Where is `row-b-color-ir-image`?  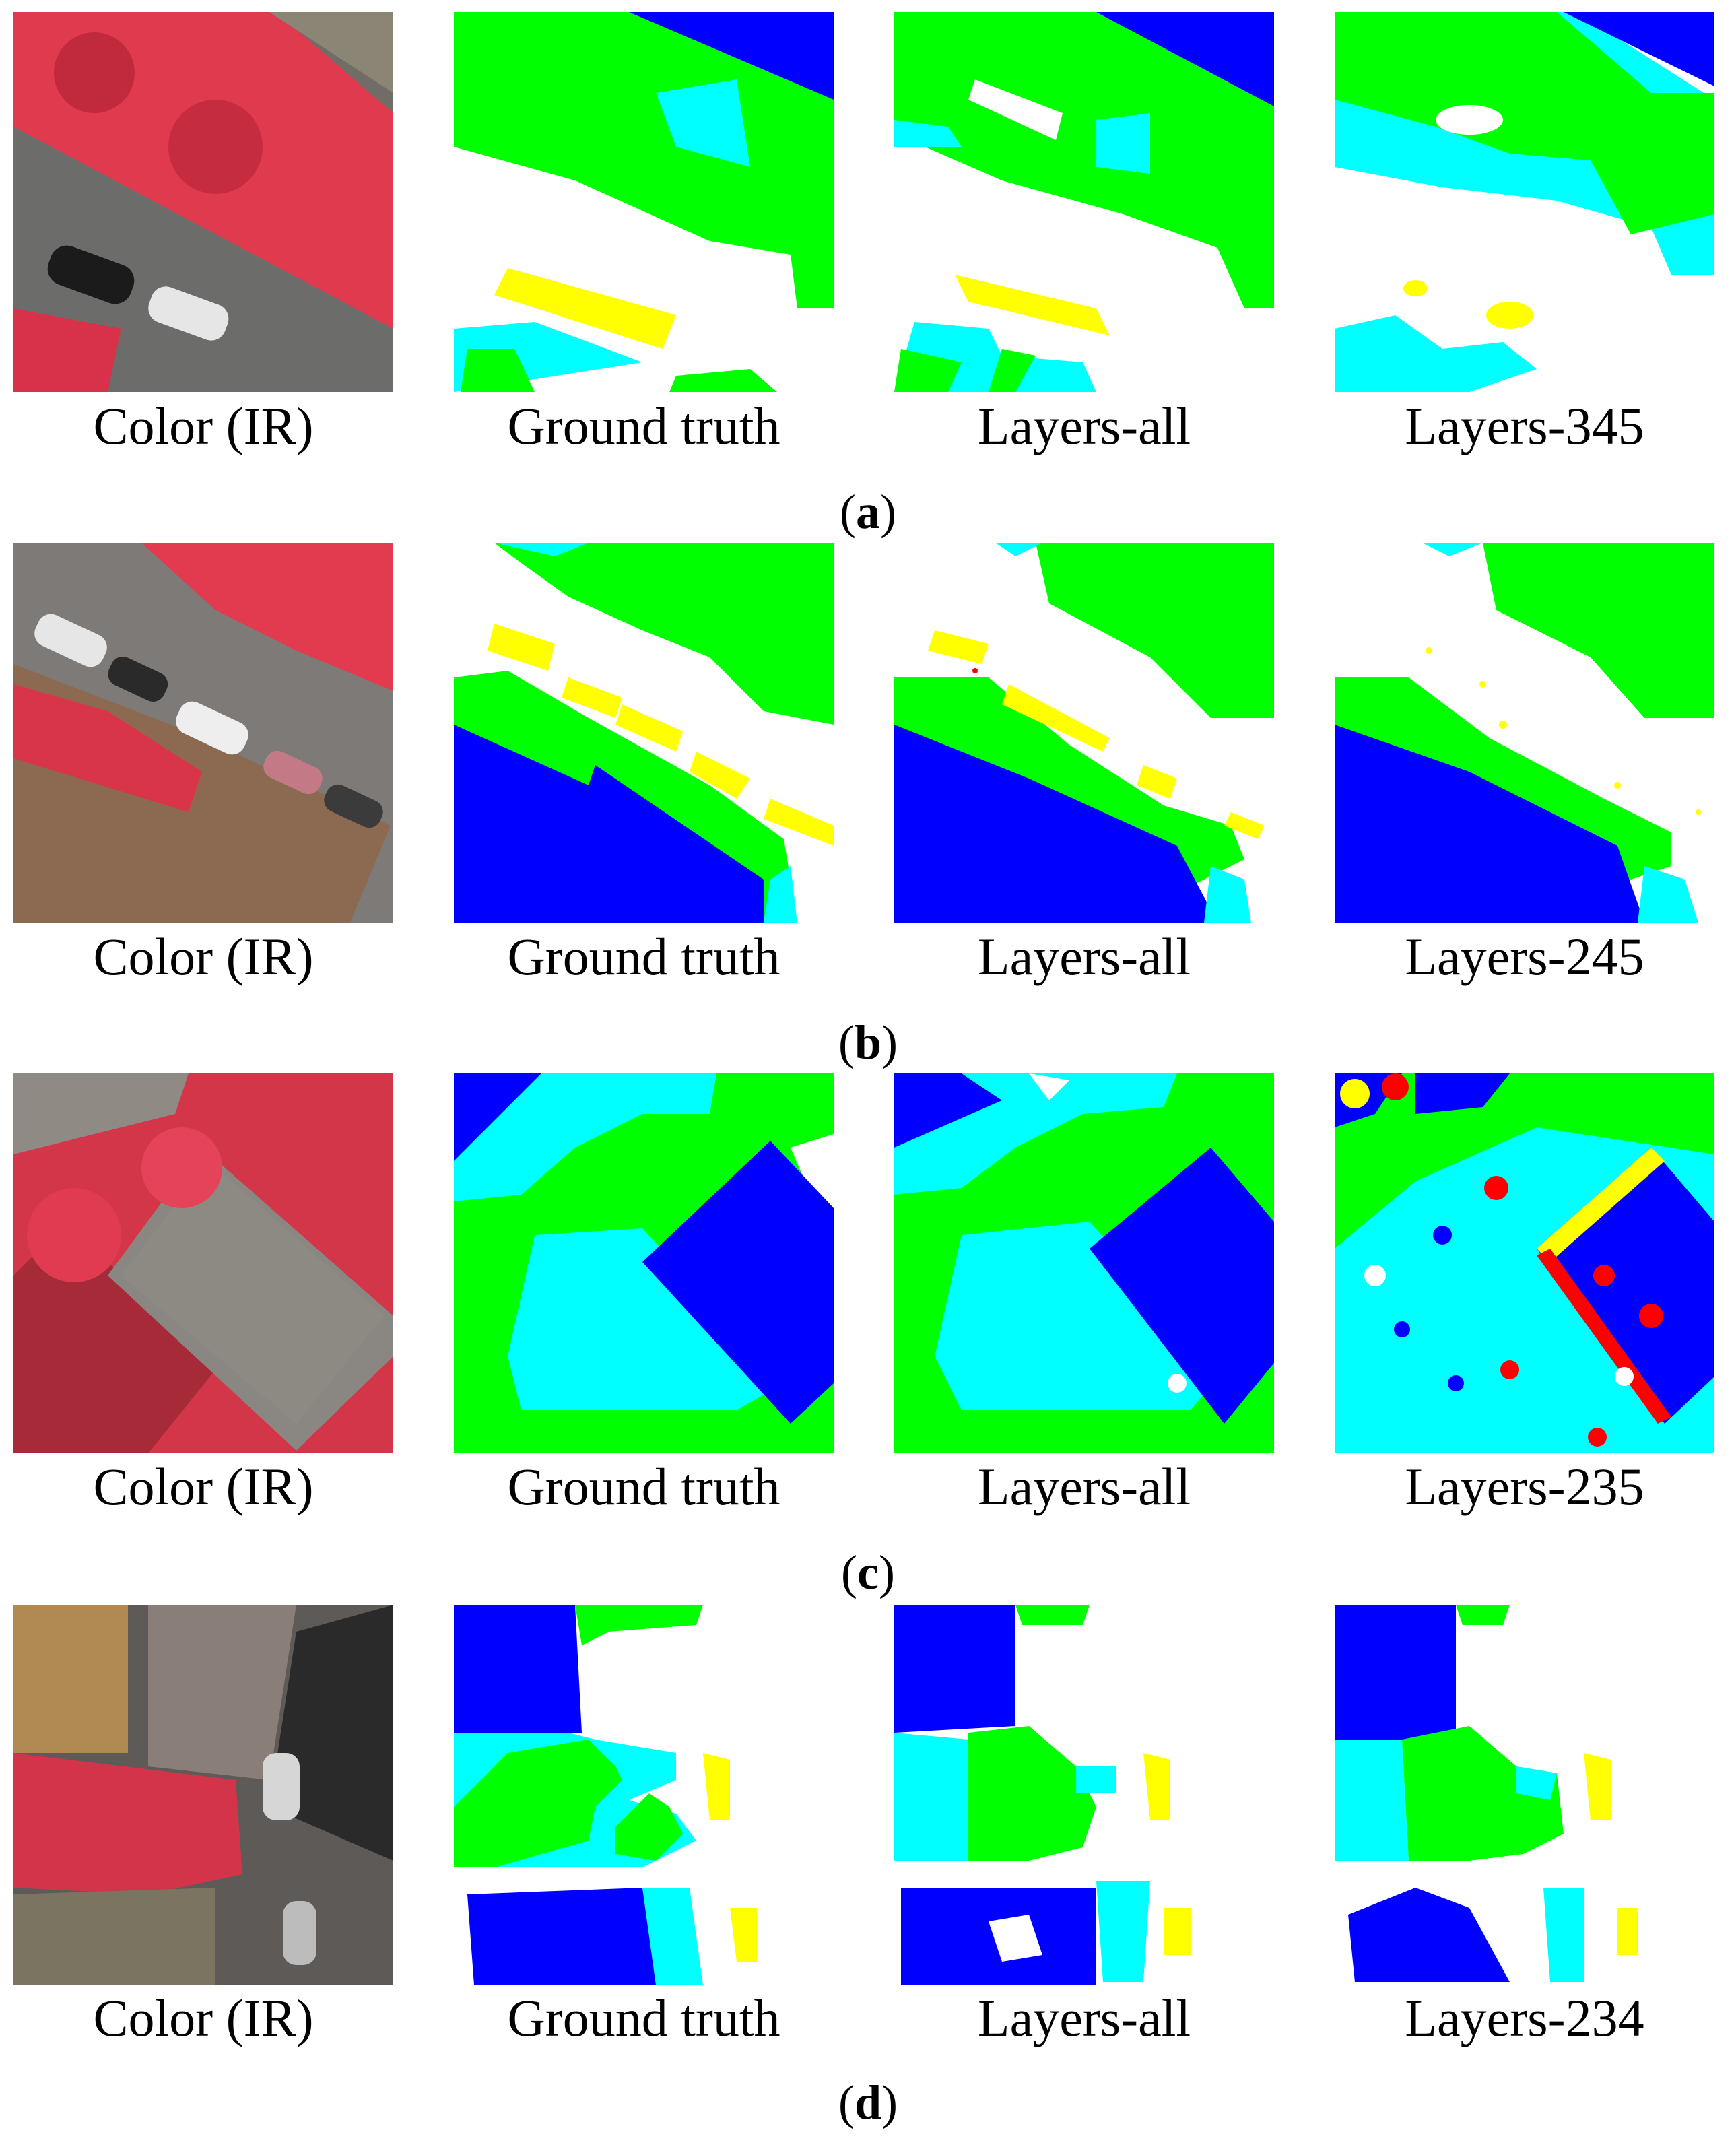
row-b-color-ir-image is located at coordinates (203, 733).